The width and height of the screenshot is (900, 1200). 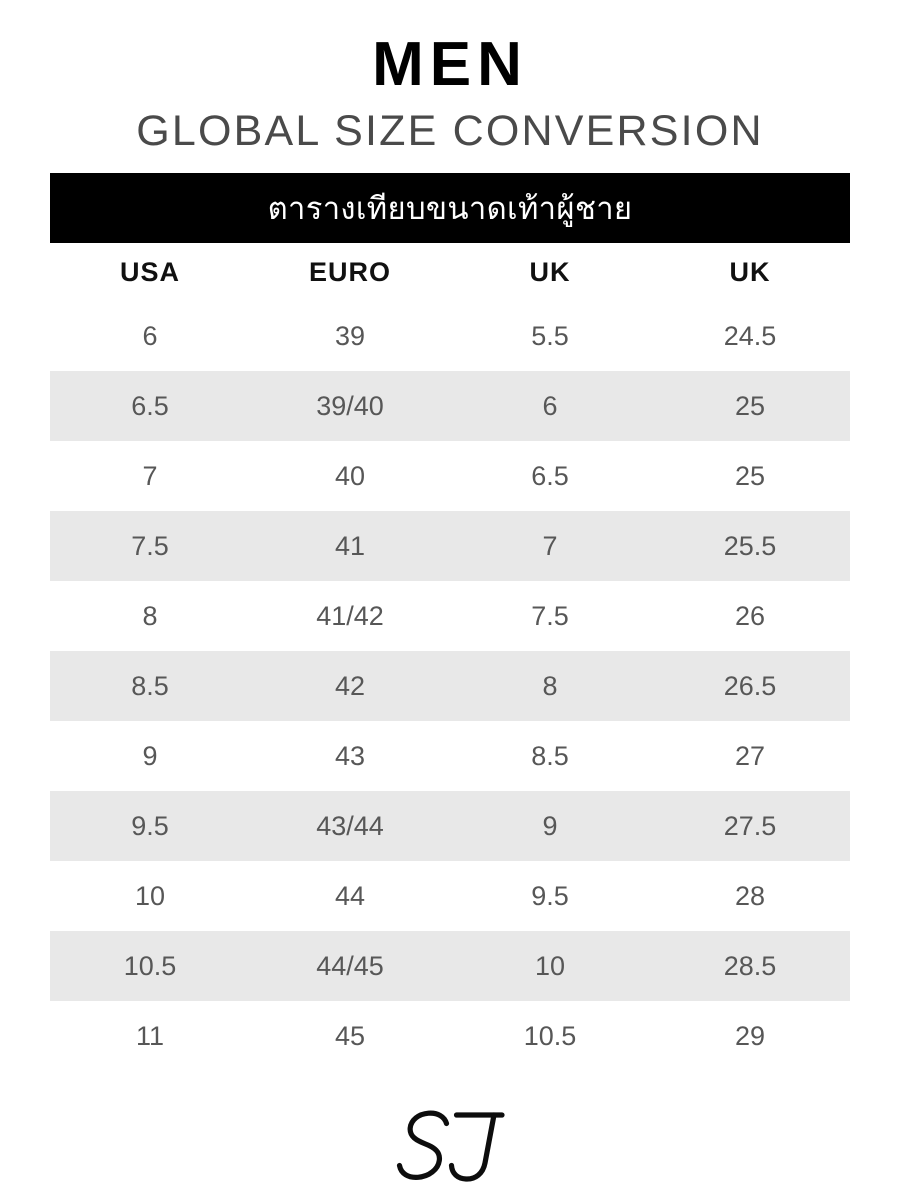 I want to click on brand-logo, so click(x=450, y=1152).